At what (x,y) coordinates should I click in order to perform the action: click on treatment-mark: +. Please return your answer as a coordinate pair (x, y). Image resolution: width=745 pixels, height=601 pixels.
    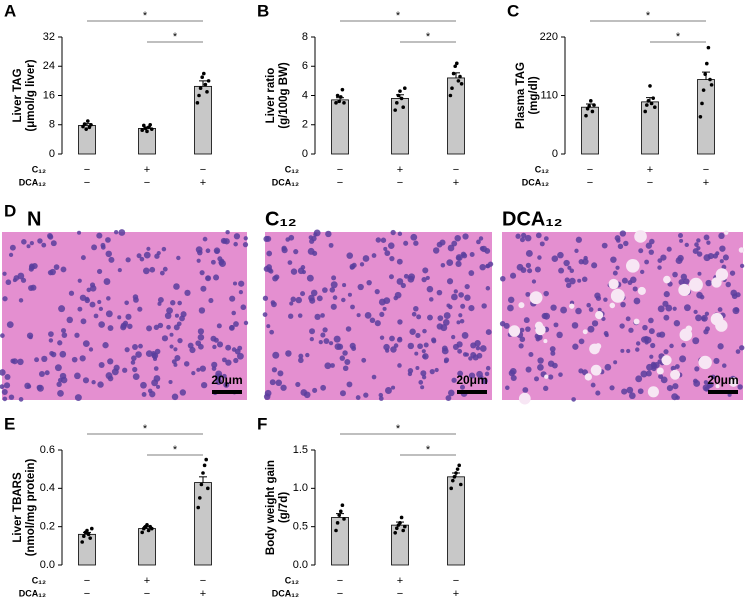
    Looking at the image, I should click on (400, 170).